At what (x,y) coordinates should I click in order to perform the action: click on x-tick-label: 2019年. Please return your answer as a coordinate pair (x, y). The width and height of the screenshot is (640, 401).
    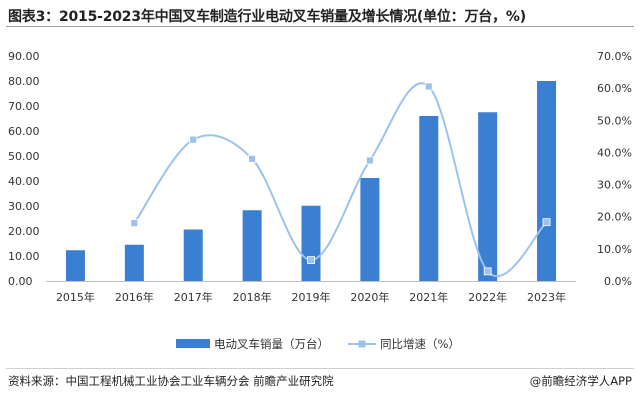
    Looking at the image, I should click on (311, 297).